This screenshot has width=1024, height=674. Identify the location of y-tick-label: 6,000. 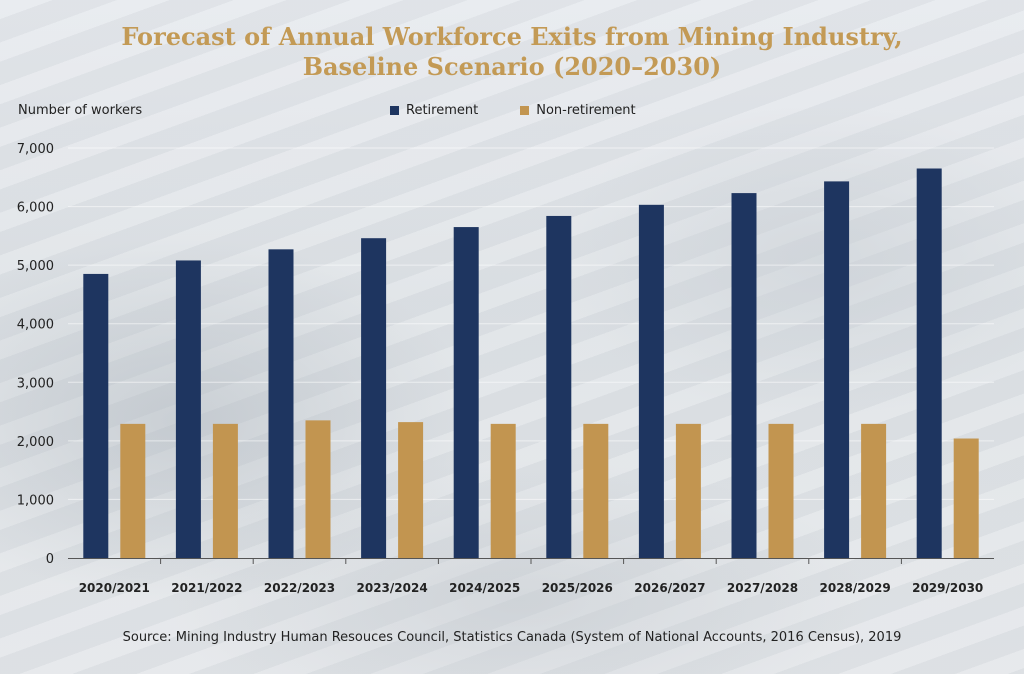
(35, 208).